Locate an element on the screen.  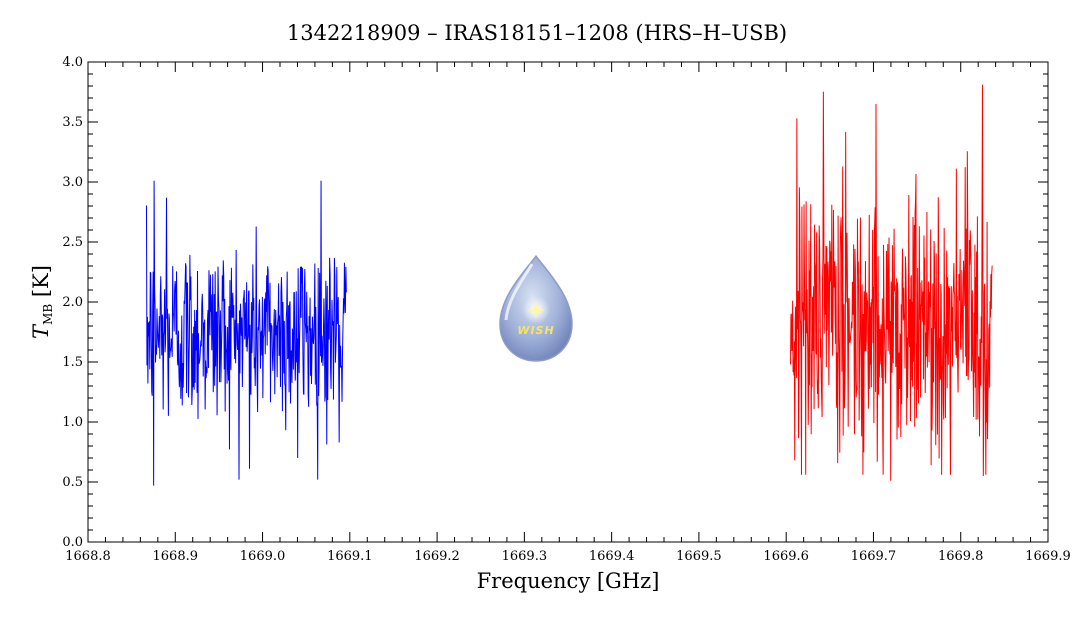
y-tick-label: 4.0 is located at coordinates (72, 62).